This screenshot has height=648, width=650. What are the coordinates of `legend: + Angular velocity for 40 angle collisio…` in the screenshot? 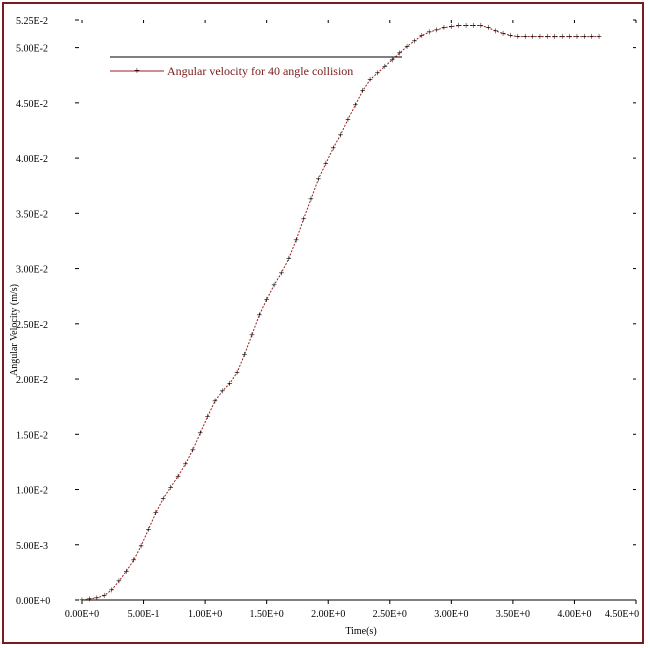 It's located at (256, 67).